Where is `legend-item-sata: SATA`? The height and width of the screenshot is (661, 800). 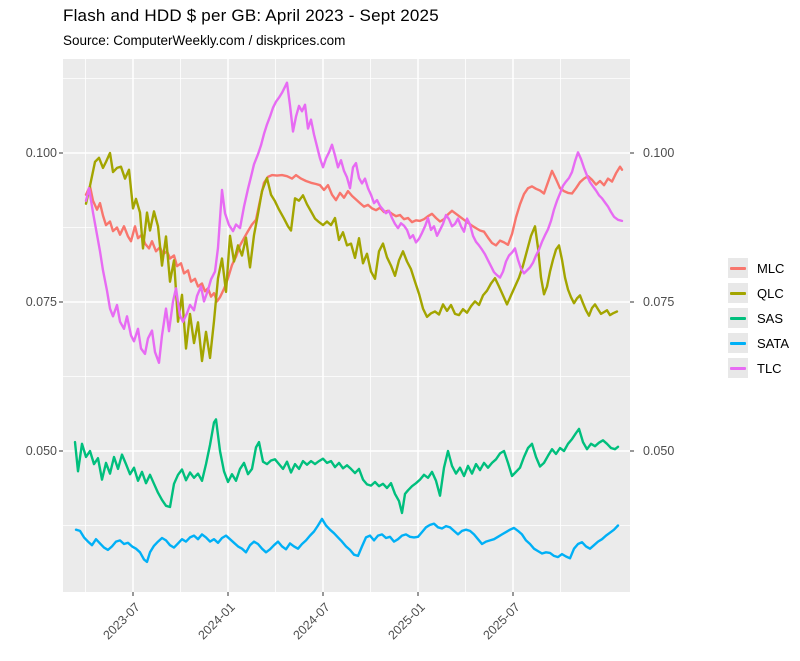 legend-item-sata: SATA is located at coordinates (758, 343).